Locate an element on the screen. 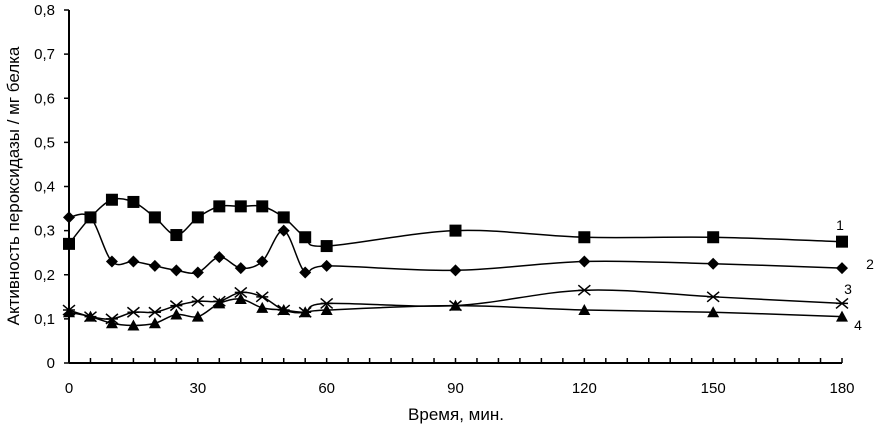 This screenshot has height=430, width=874. series-2: 2 is located at coordinates (468, 245).